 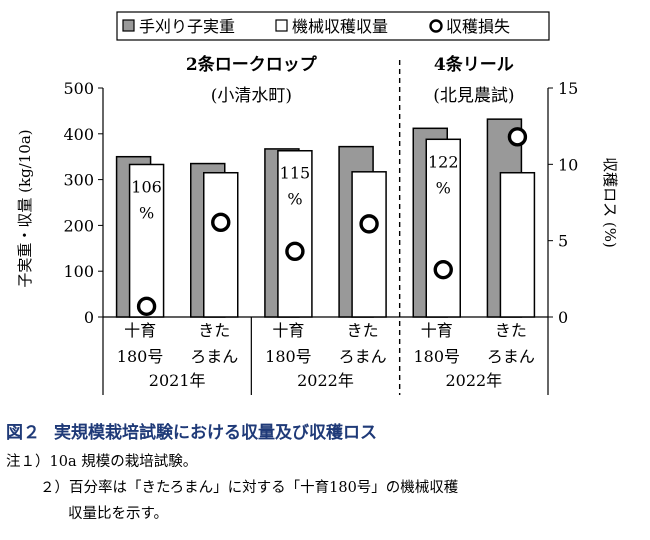 What do you see at coordinates (436, 356) in the screenshot?
I see `x-tick-label-line2-4: 180号` at bounding box center [436, 356].